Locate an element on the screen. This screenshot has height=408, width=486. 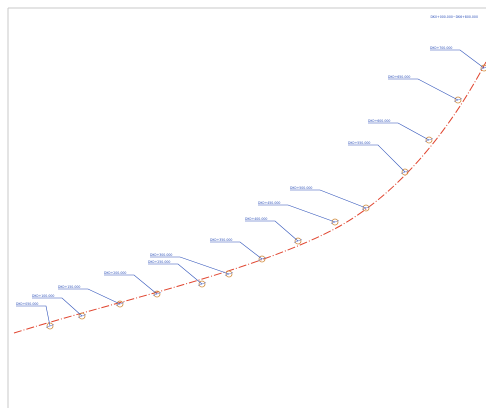
station-label: DK0+450.000 is located at coordinates (269, 203).